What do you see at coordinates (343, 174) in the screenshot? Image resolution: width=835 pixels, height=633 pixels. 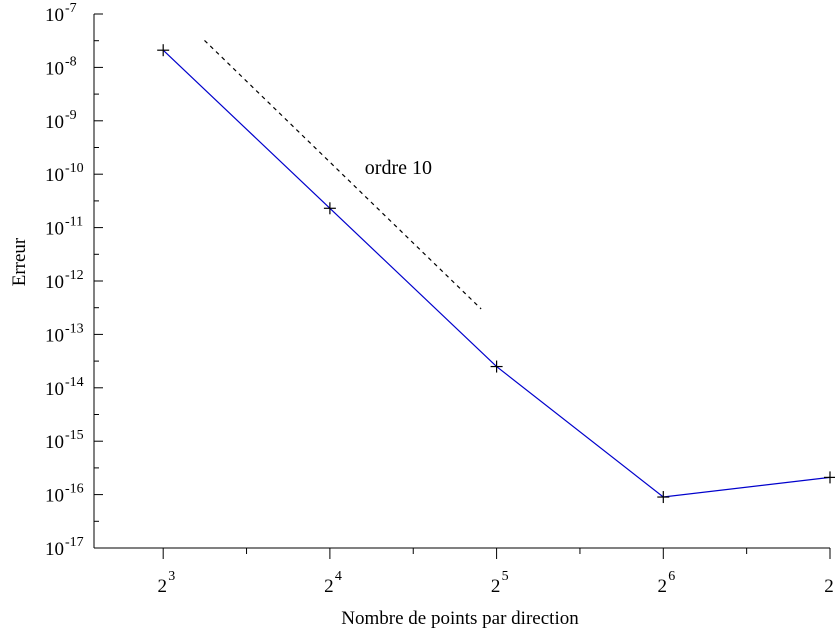 I see `reference-slope-line` at bounding box center [343, 174].